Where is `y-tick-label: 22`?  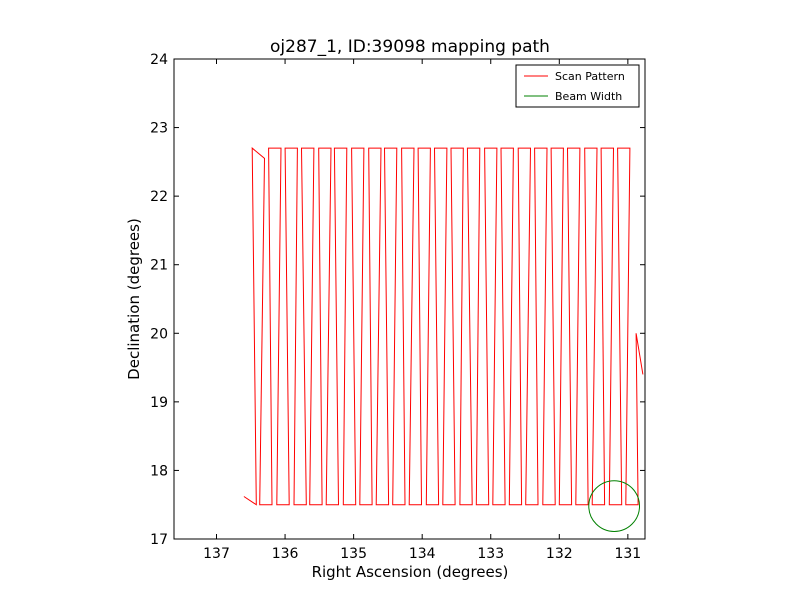
y-tick-label: 22 is located at coordinates (159, 197).